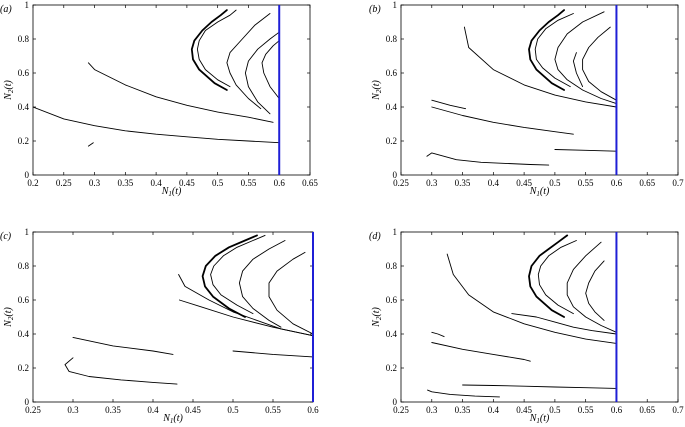  Describe the element at coordinates (6, 236) in the screenshot. I see `panel-label: (c)` at that location.